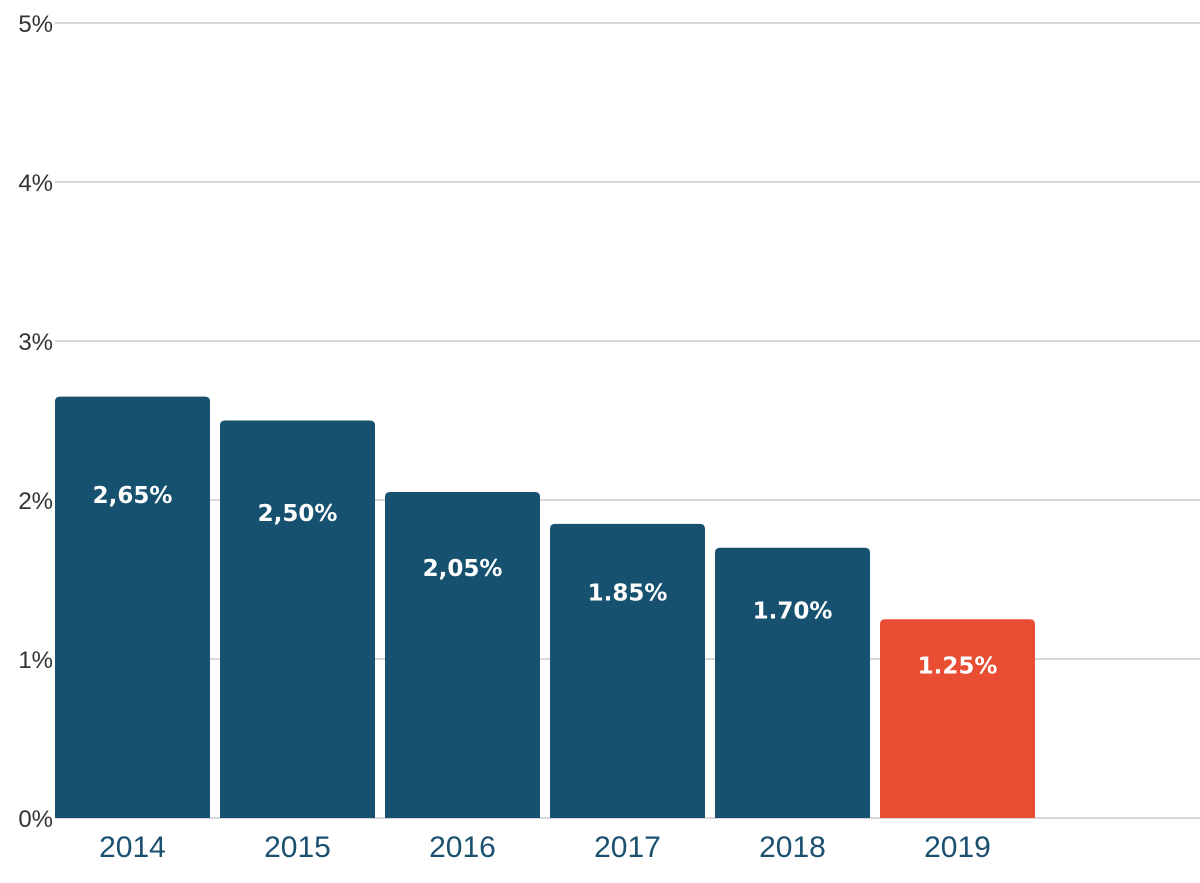 The width and height of the screenshot is (1200, 883). What do you see at coordinates (297, 847) in the screenshot?
I see `x-tick-label: 2015` at bounding box center [297, 847].